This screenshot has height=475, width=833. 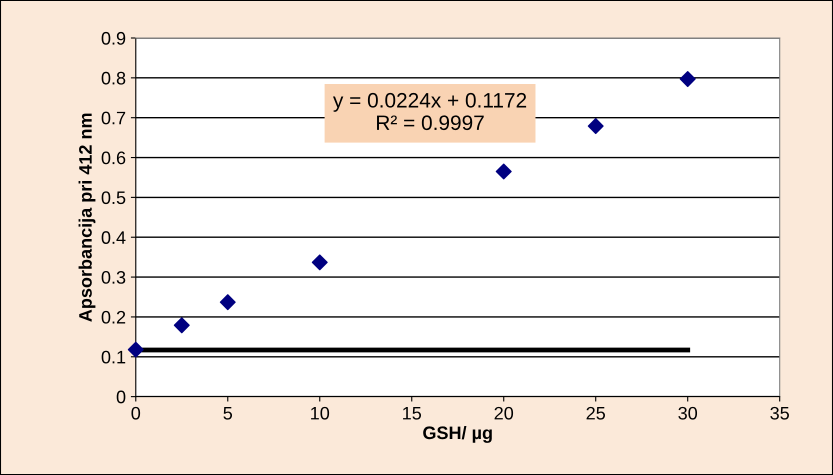 What do you see at coordinates (457, 434) in the screenshot?
I see `x-axis-title: GSH/ µg` at bounding box center [457, 434].